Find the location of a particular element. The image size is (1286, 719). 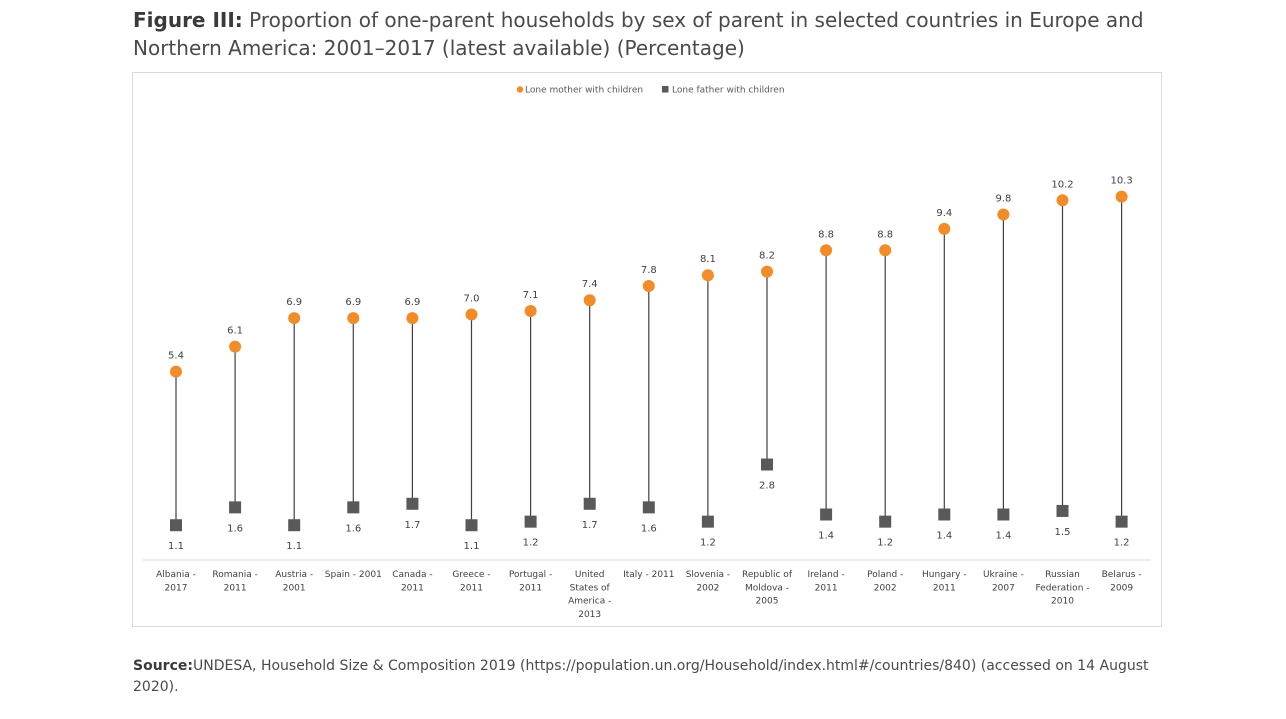

category-label: Moldova - is located at coordinates (767, 588).